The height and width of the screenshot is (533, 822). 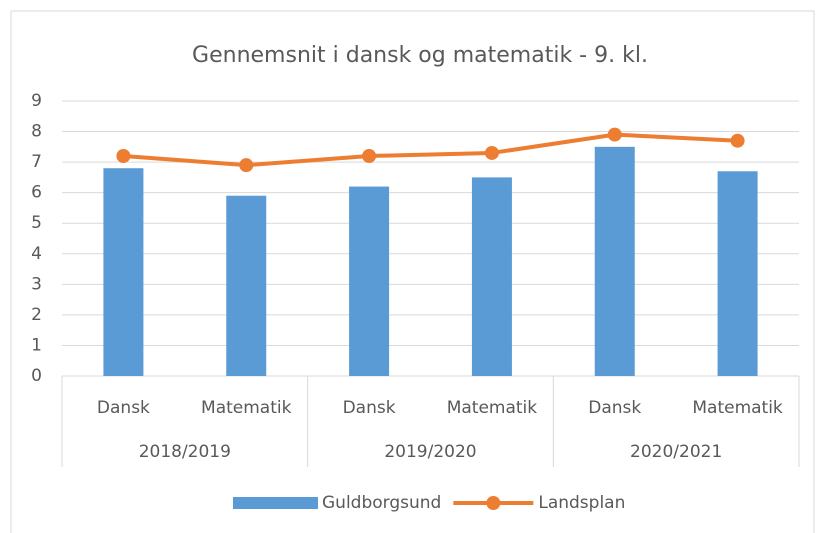 I want to click on y-tick-label: 8, so click(x=36, y=132).